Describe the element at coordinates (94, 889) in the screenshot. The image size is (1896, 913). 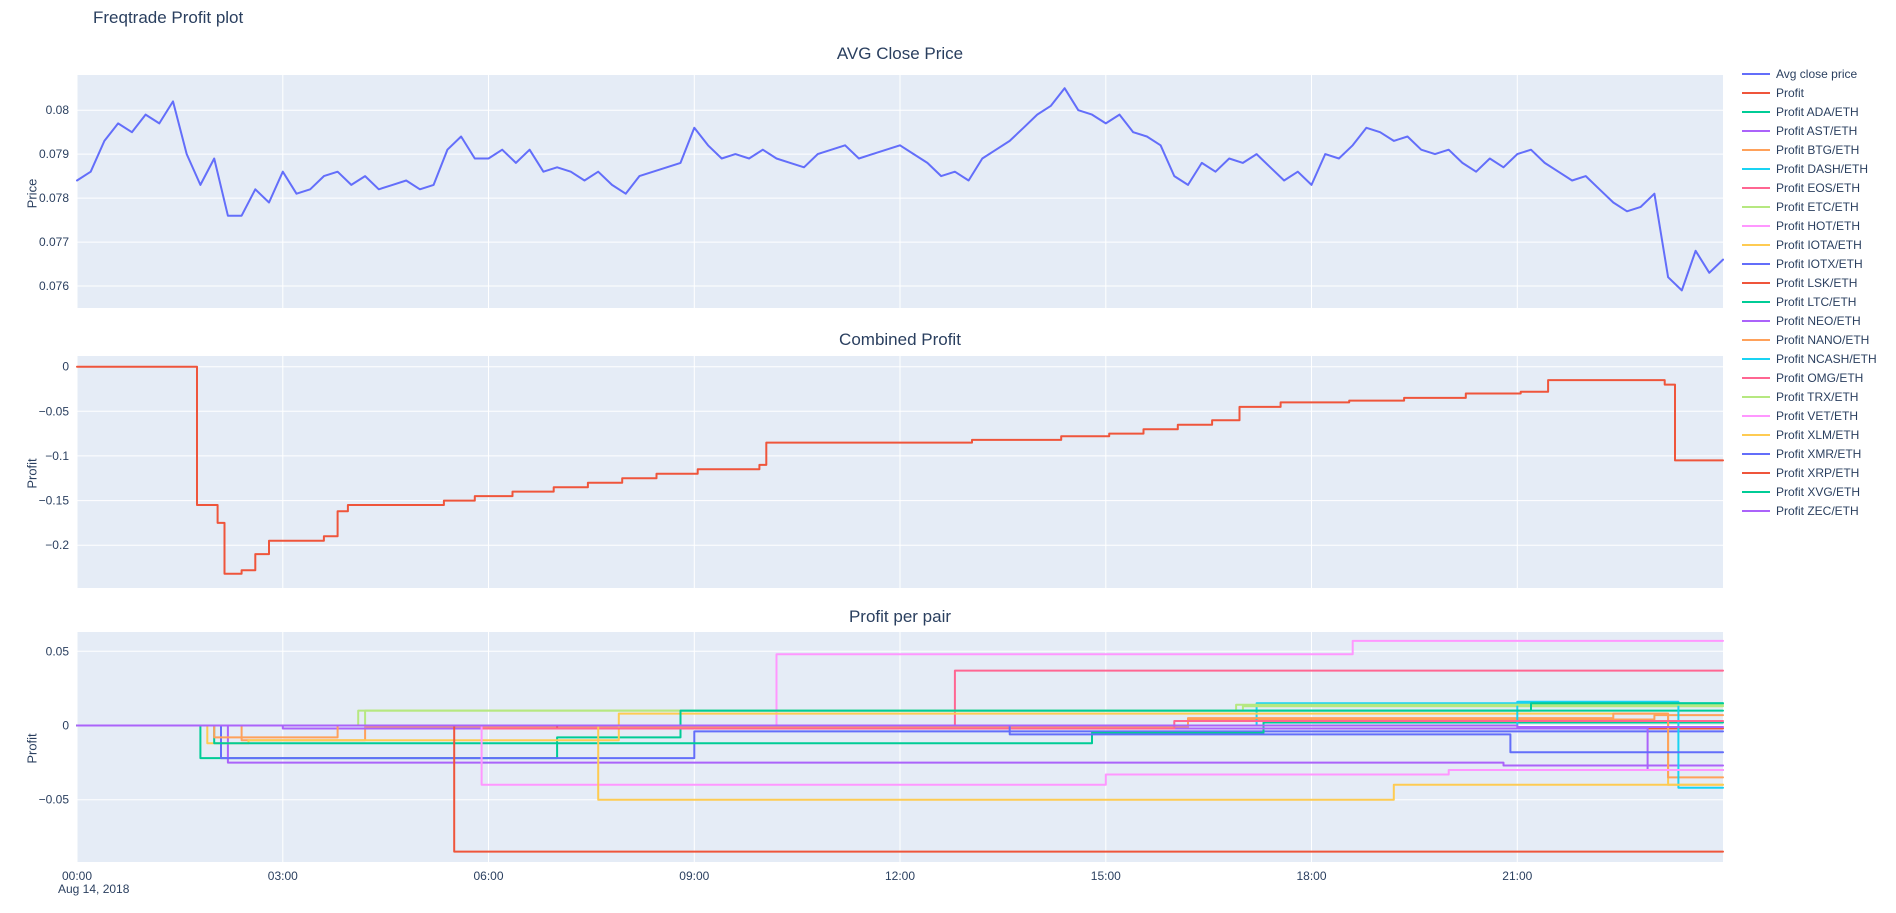
I see `x-axis-date-label: Aug 14, 2018` at that location.